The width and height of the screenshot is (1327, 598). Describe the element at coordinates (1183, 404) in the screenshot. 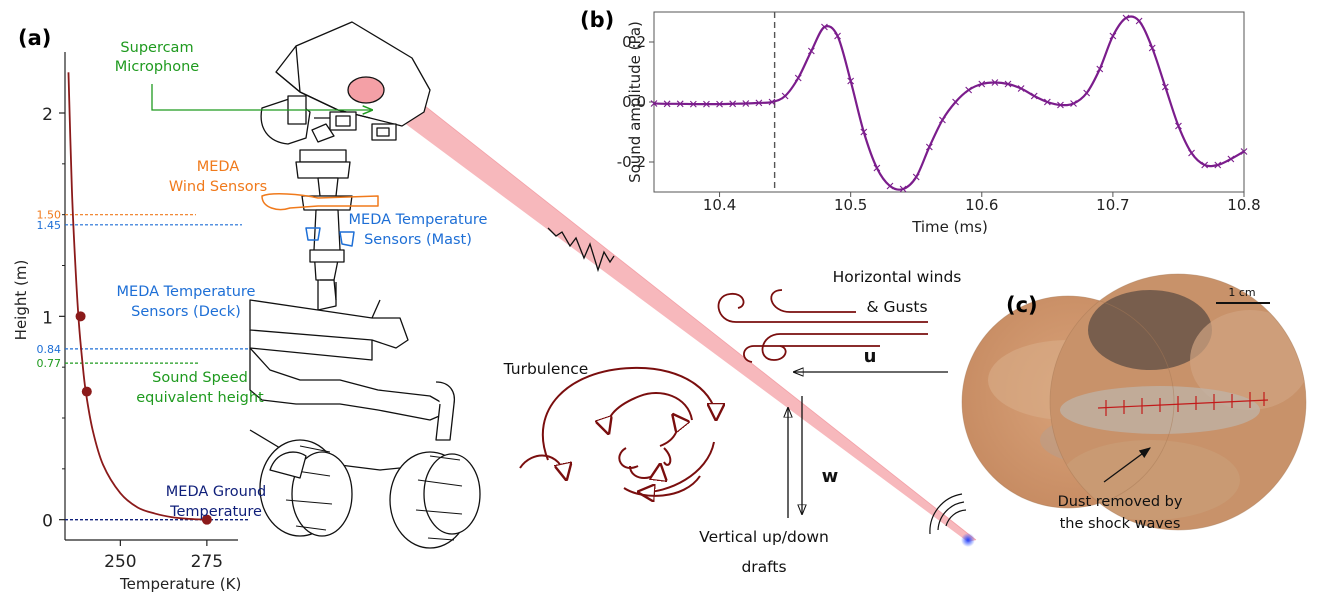

I see `measure-ruler` at that location.